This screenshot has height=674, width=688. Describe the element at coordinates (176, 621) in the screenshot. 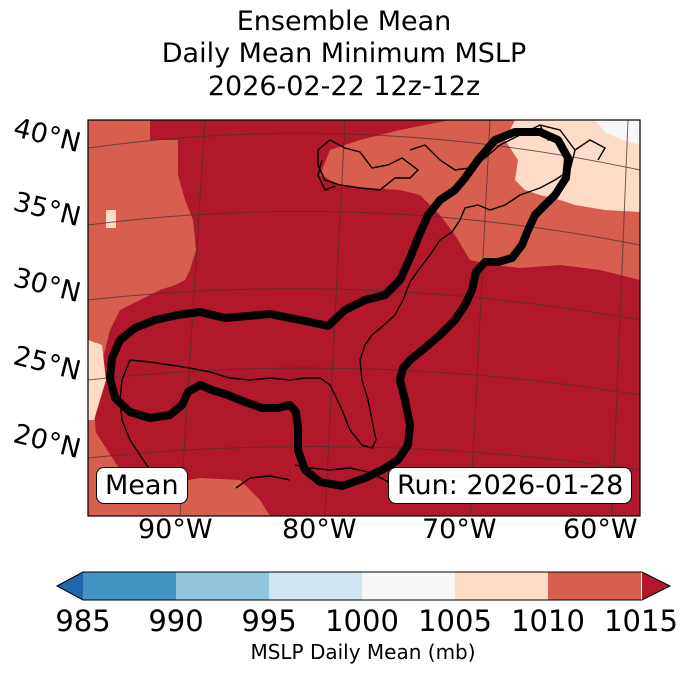

I see `colorbar-tick-990: 990` at that location.